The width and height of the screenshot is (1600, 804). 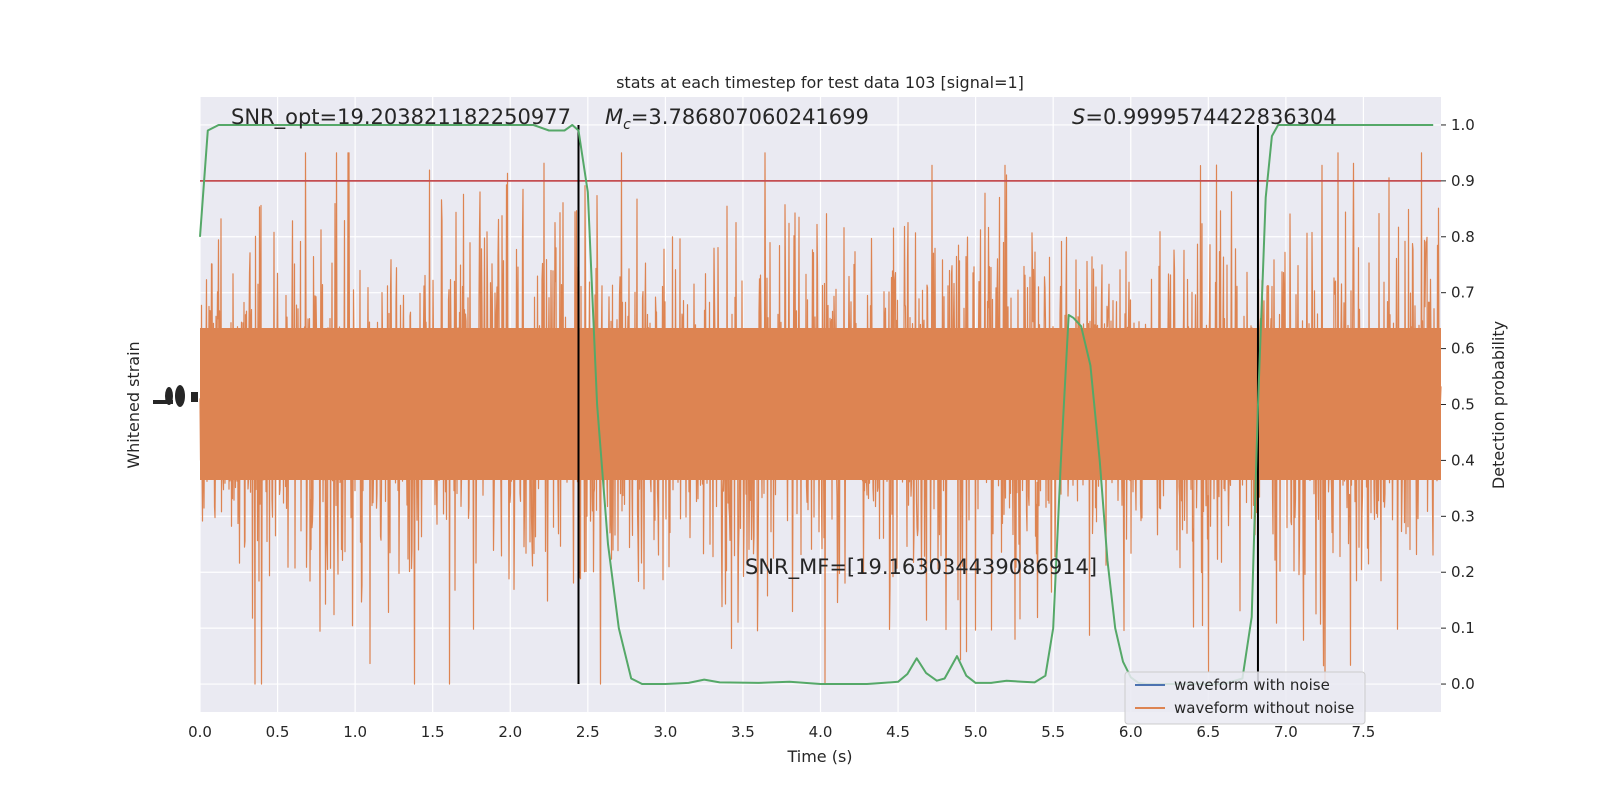 I want to click on y-tick-label: 1.0, so click(x=1463, y=125).